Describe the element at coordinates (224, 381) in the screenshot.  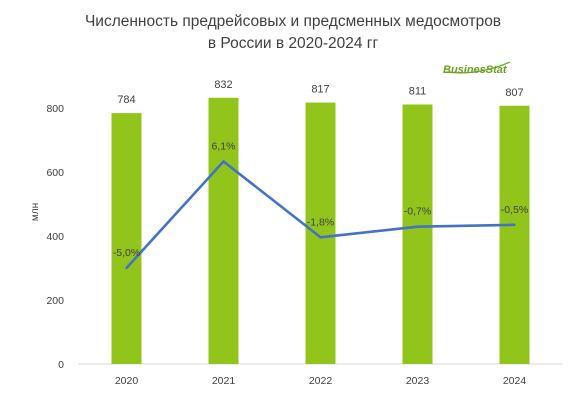
I see `x-tick-label: 2021` at that location.